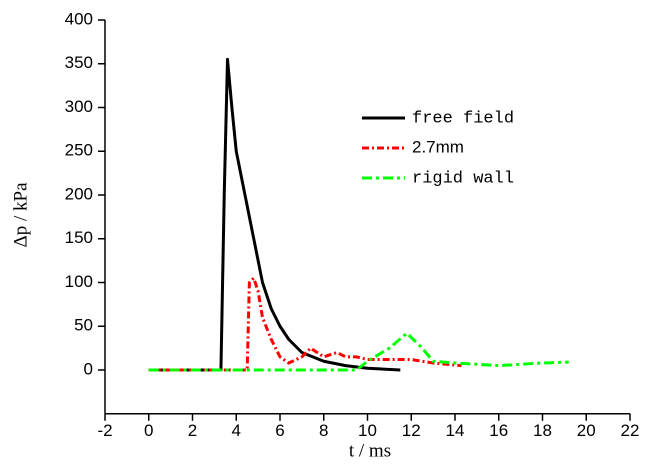  What do you see at coordinates (438, 146) in the screenshot?
I see `legend-label: 2.7mm` at bounding box center [438, 146].